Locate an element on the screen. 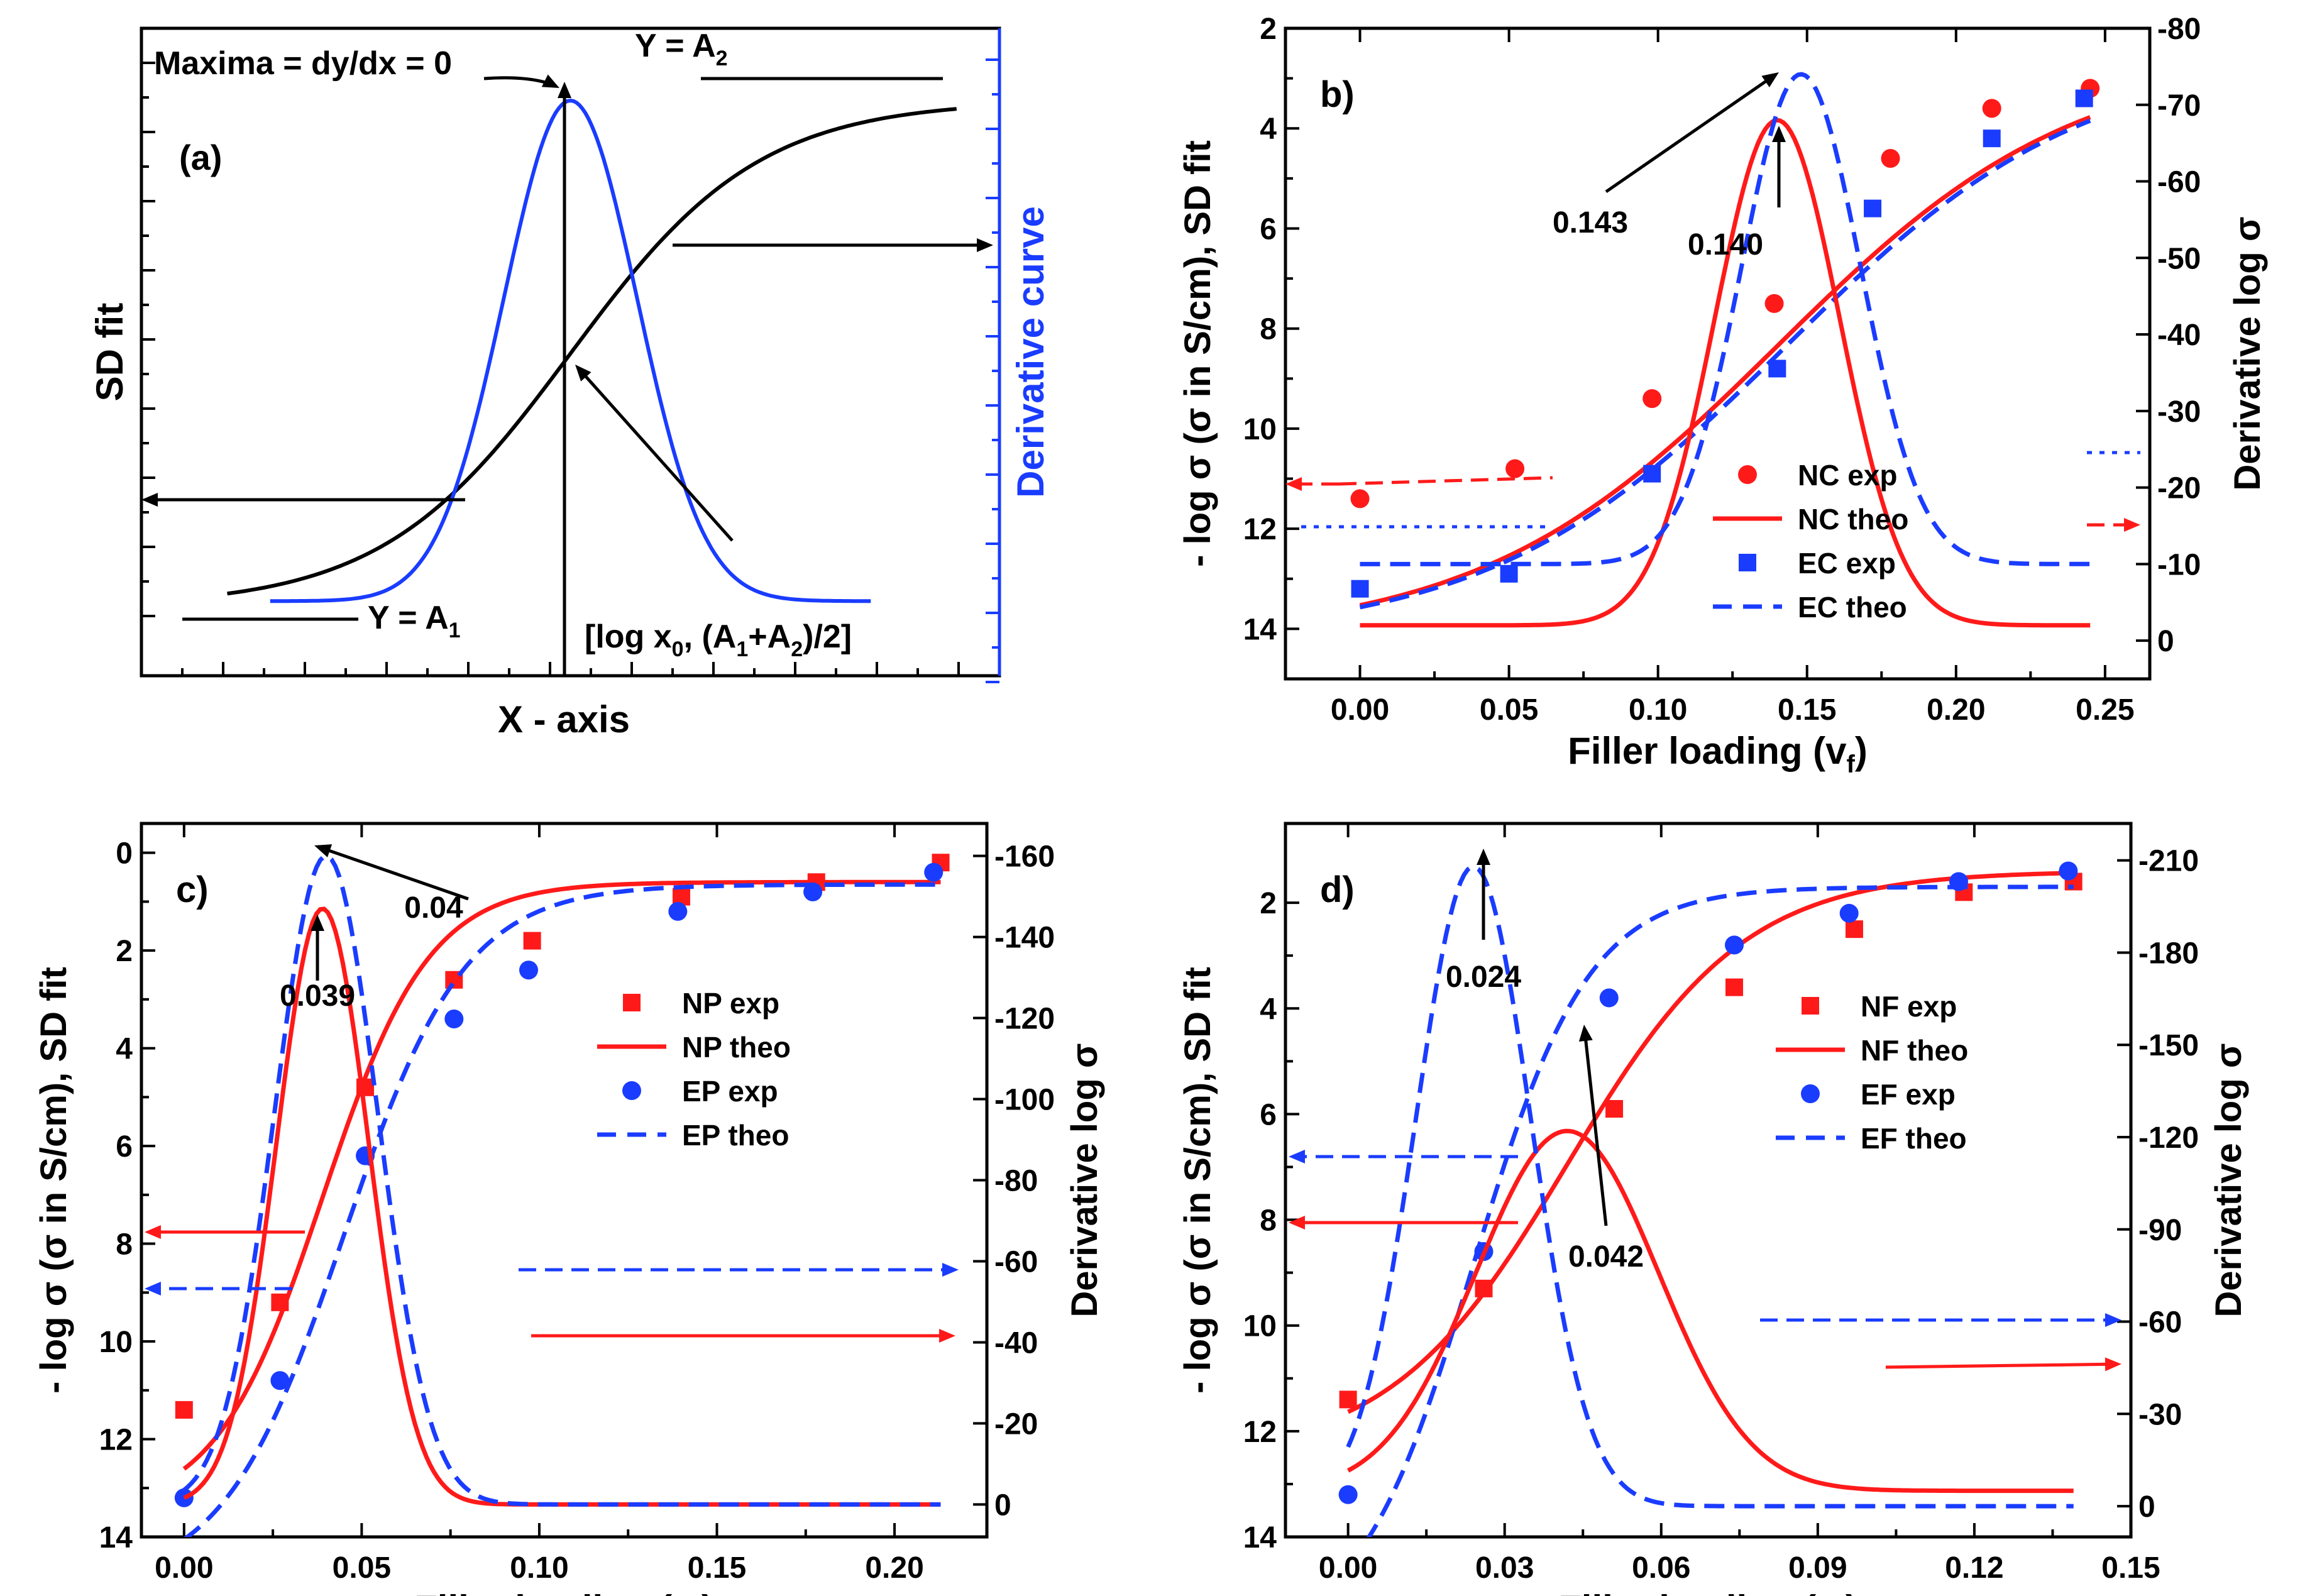 Image resolution: width=2300 pixels, height=1596 pixels. line-nc-derivative is located at coordinates (1725, 373).